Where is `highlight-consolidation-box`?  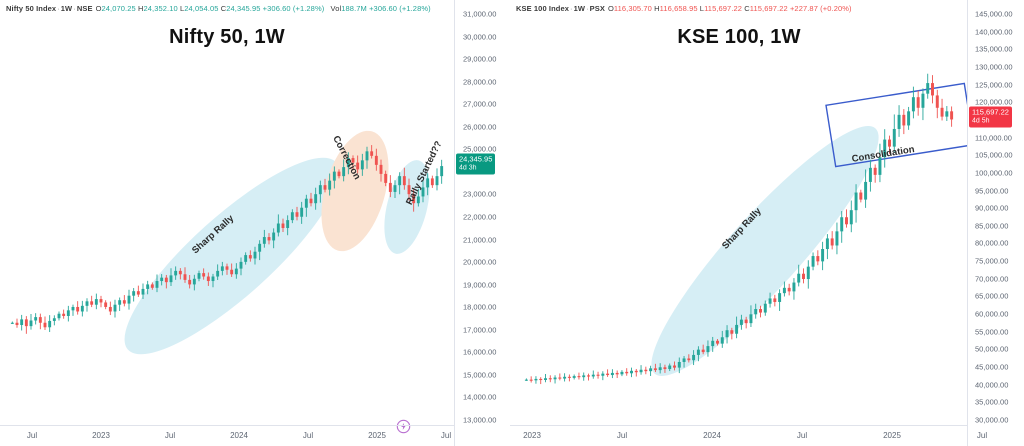 highlight-consolidation-box is located at coordinates (896, 125).